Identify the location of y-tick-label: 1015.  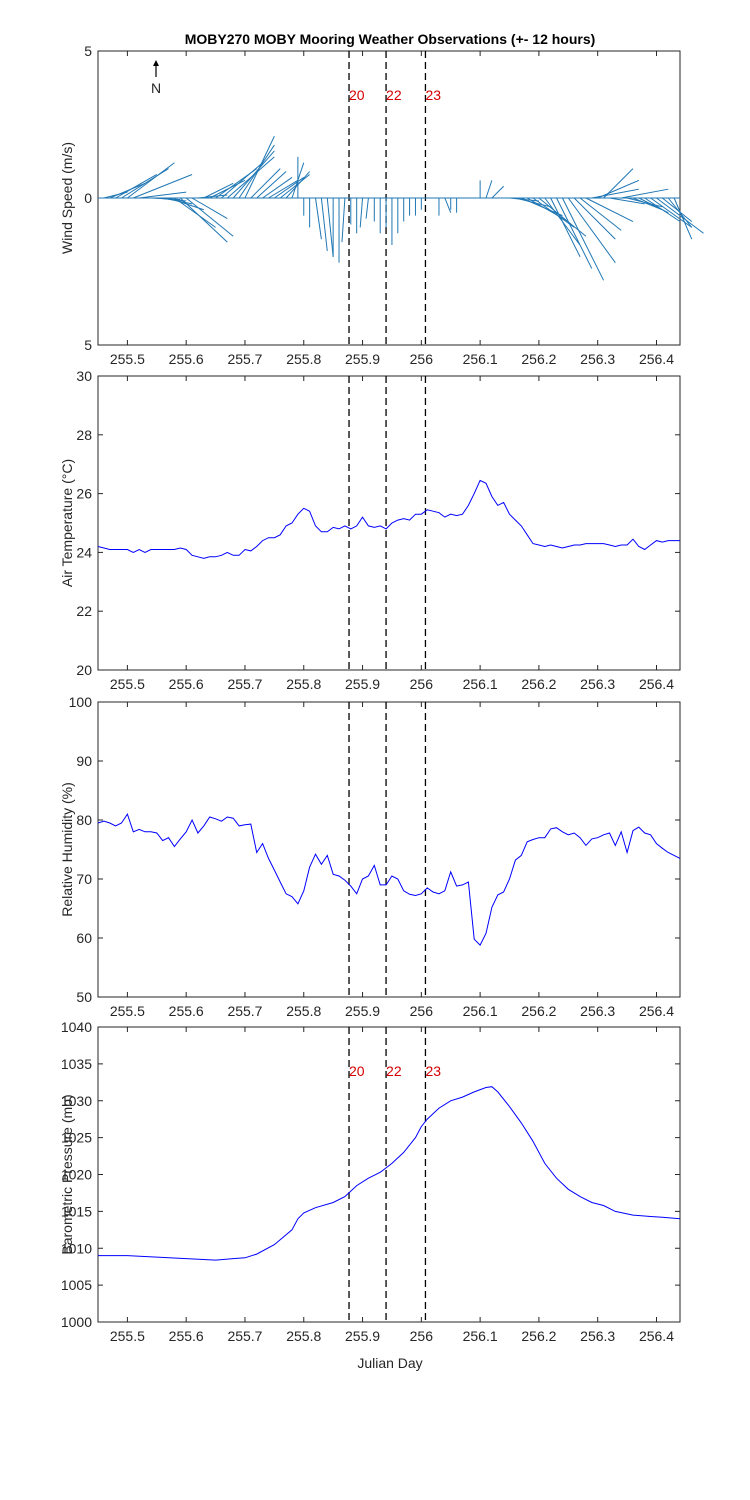
(76, 1211).